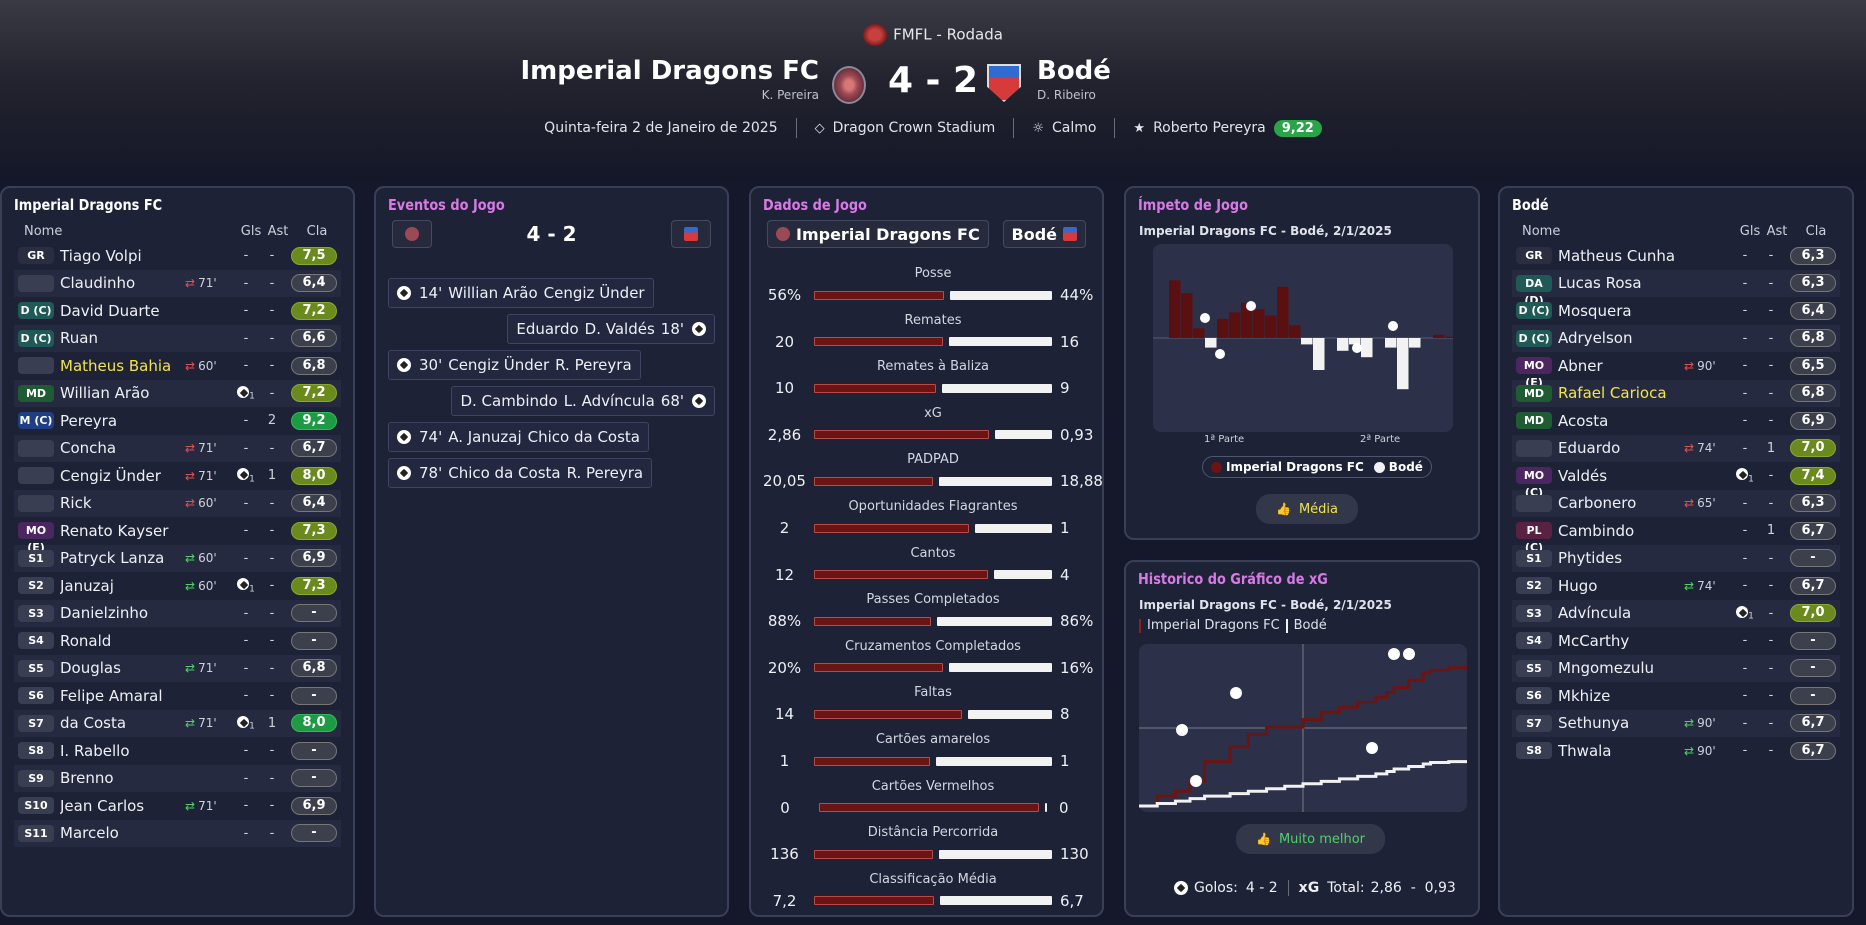 This screenshot has width=1866, height=925. Describe the element at coordinates (1583, 475) in the screenshot. I see `player-name: Valdés` at that location.